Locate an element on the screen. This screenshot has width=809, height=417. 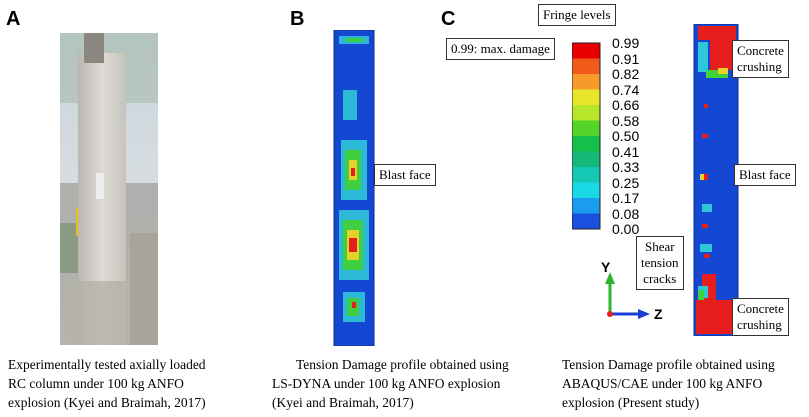
z-axis-label: Z is located at coordinates (658, 314).